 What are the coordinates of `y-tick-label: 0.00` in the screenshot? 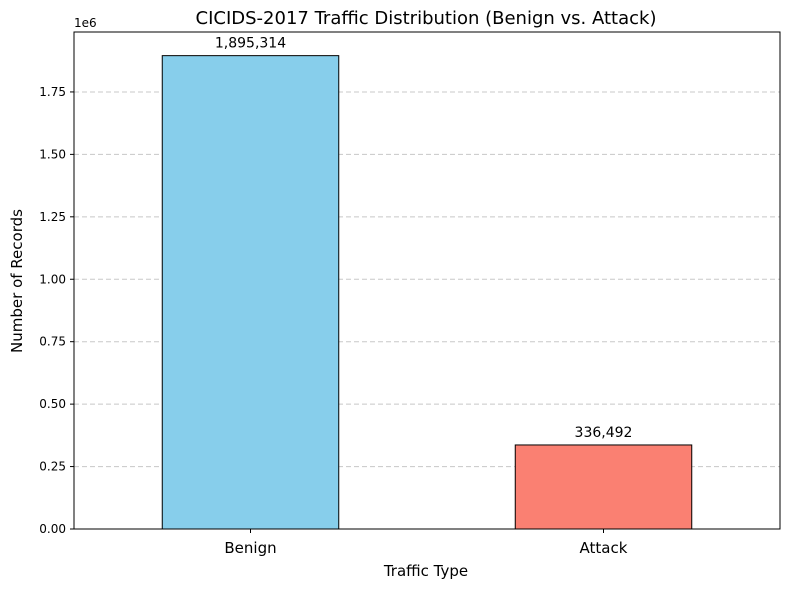 It's located at (52, 529).